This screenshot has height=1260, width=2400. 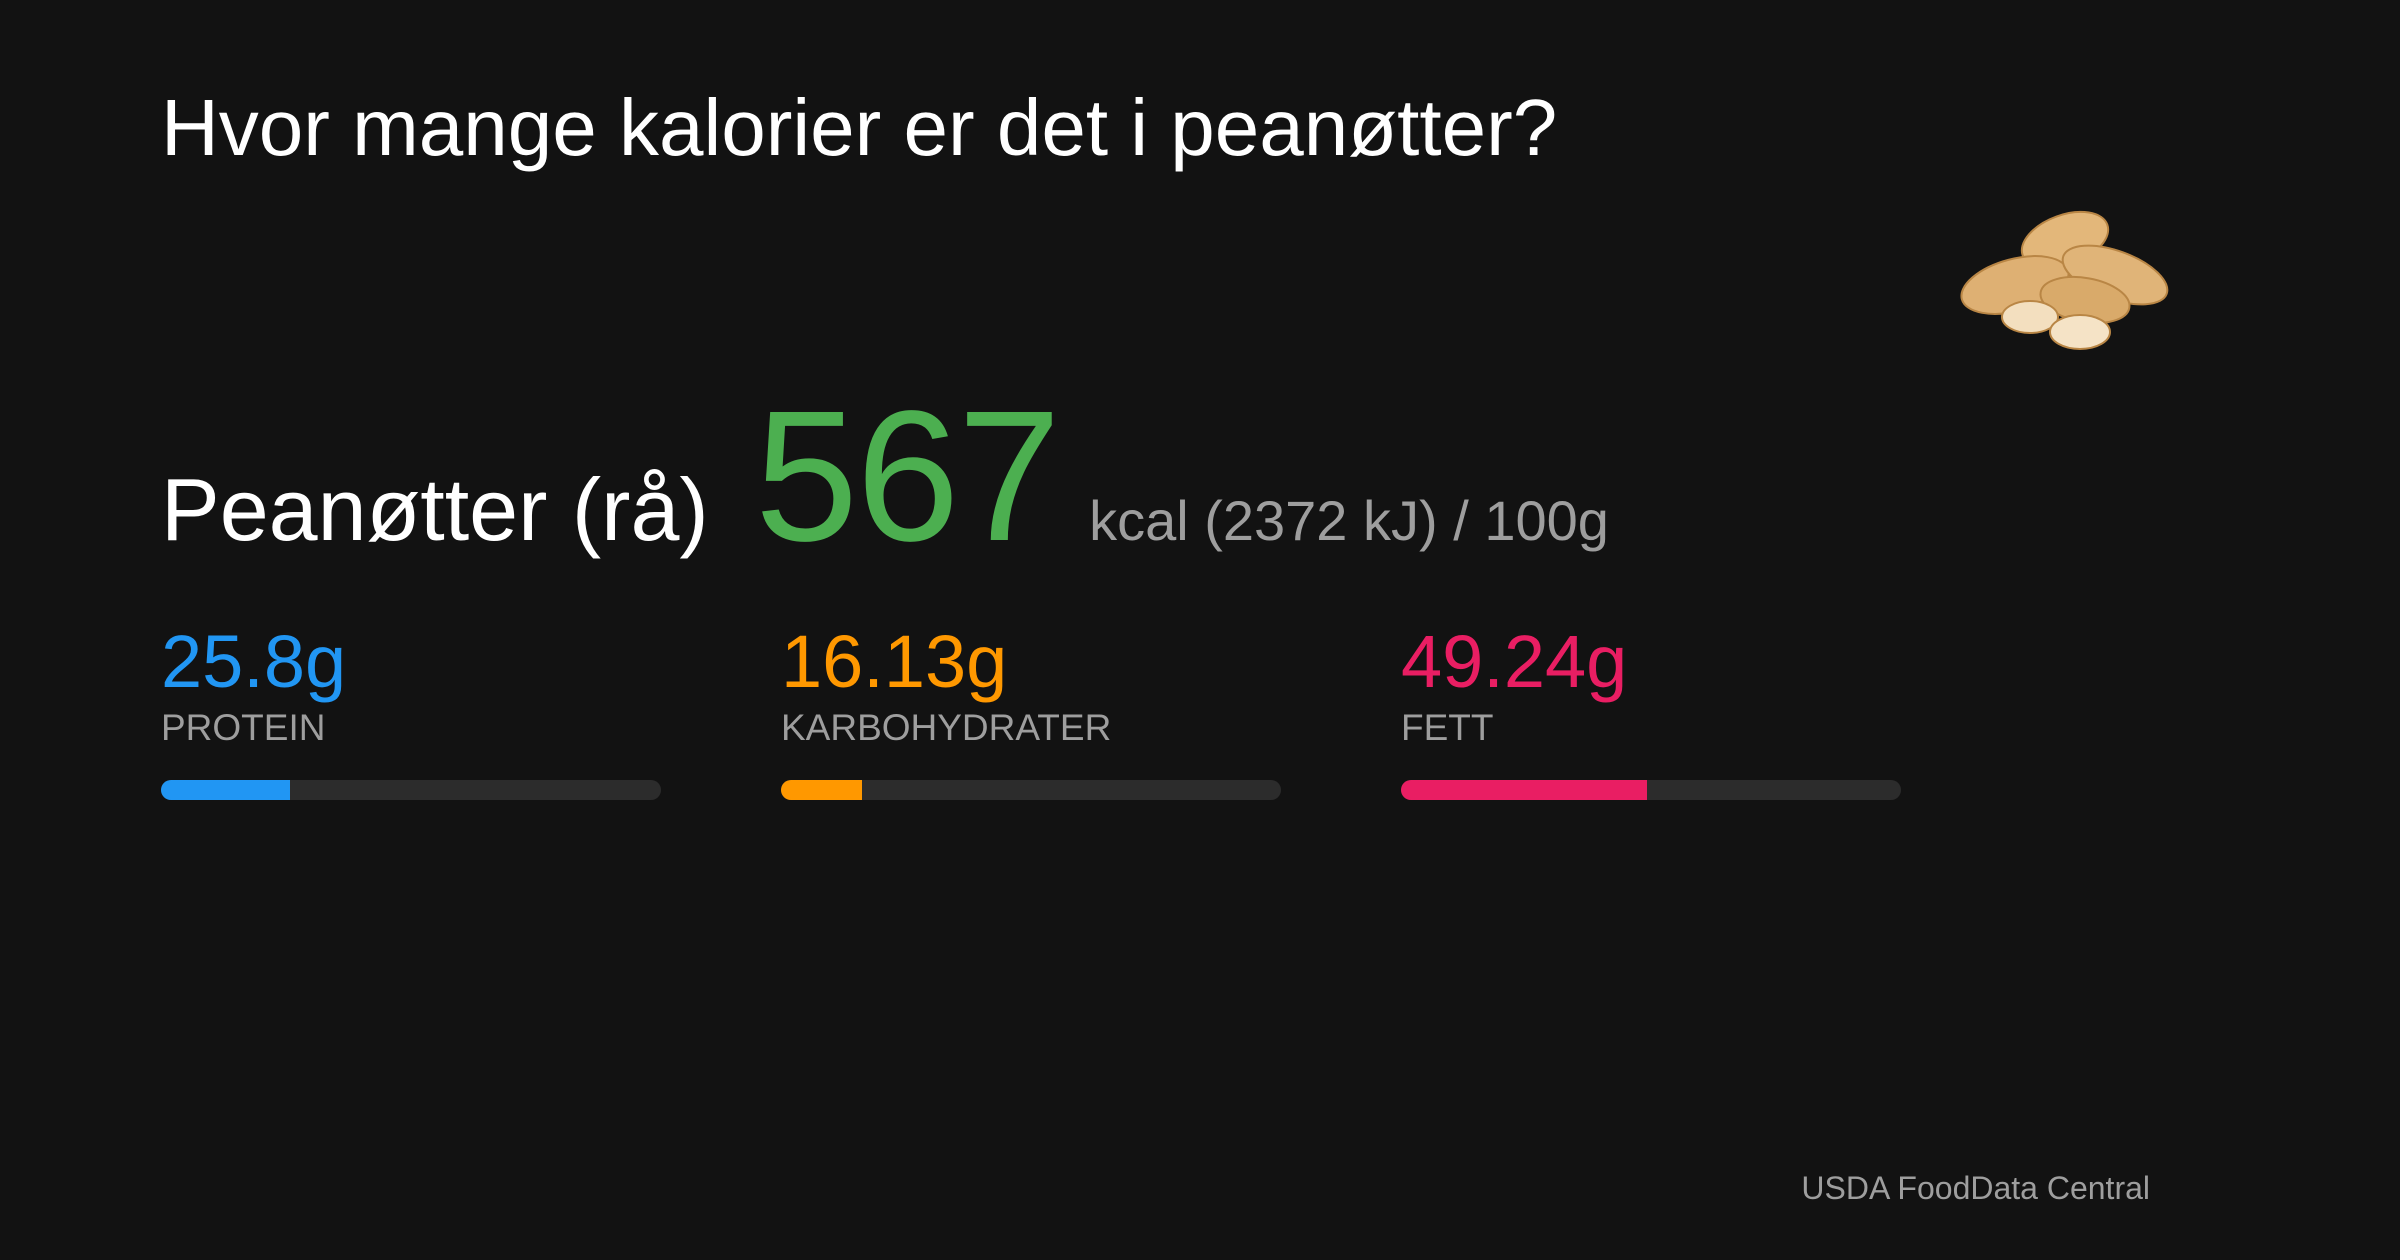 I want to click on macro-name: FETT, so click(x=1447, y=727).